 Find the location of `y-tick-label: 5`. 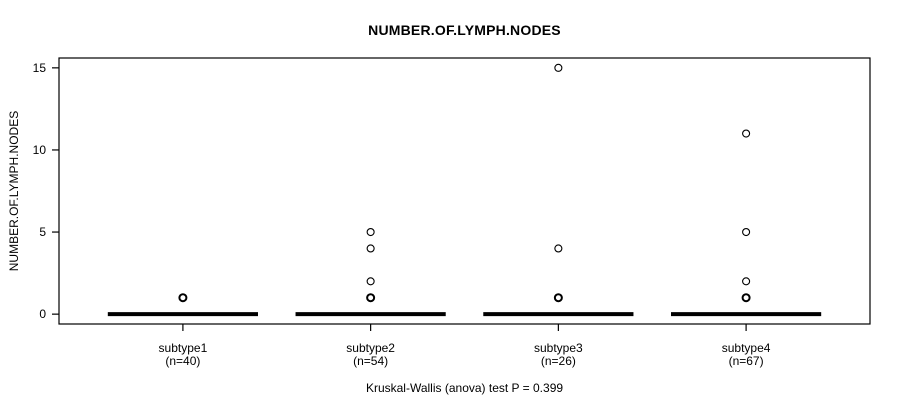

y-tick-label: 5 is located at coordinates (42, 232).